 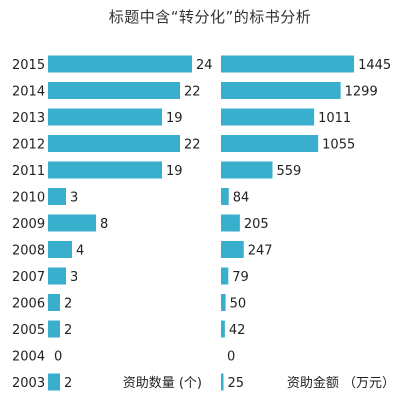 I want to click on year-label: 2015, so click(x=28, y=65).